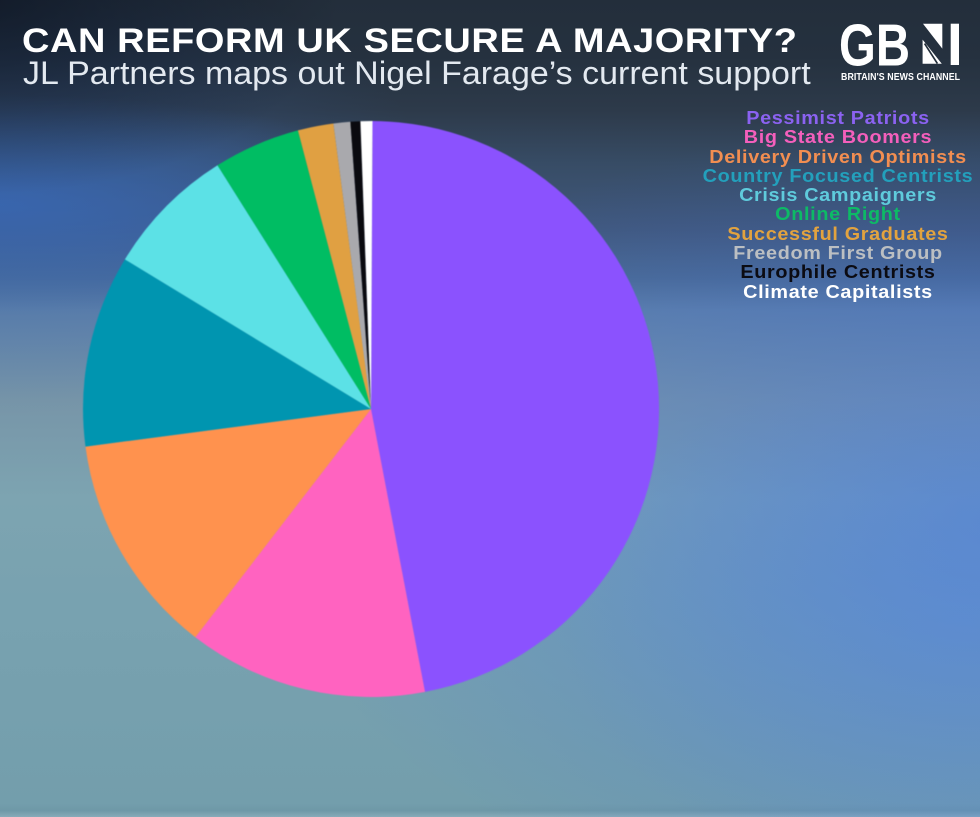  Describe the element at coordinates (874, 46) in the screenshot. I see `svg-text: GB` at that location.